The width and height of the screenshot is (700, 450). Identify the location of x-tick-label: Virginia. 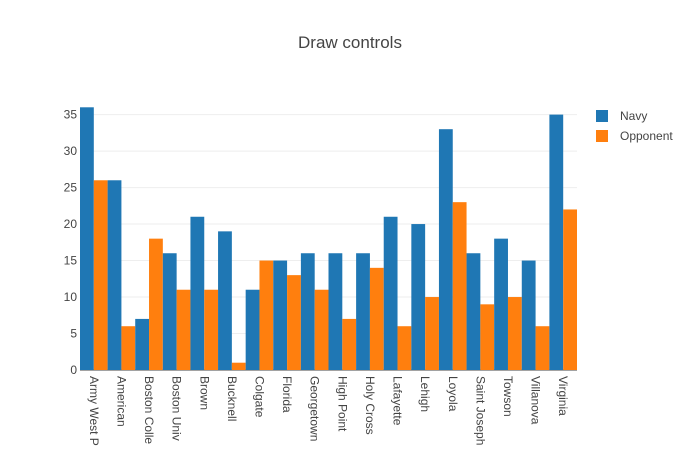
(563, 396).